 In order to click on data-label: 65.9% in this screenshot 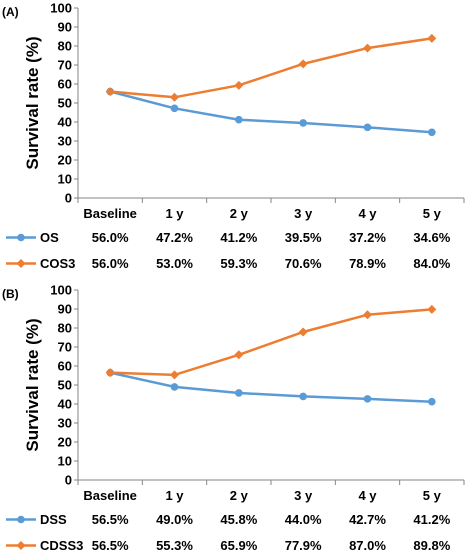, I will do `click(238, 545)`.